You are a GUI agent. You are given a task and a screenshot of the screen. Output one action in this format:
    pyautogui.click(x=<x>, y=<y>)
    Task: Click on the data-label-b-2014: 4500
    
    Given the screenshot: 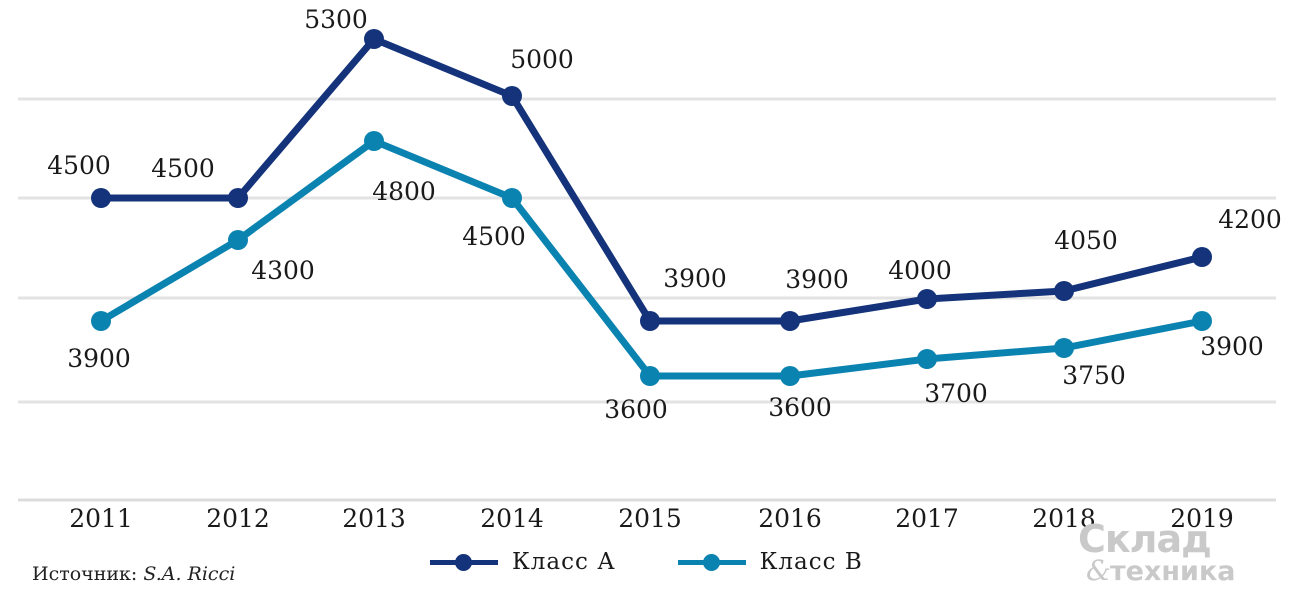 What is the action you would take?
    pyautogui.click(x=494, y=236)
    